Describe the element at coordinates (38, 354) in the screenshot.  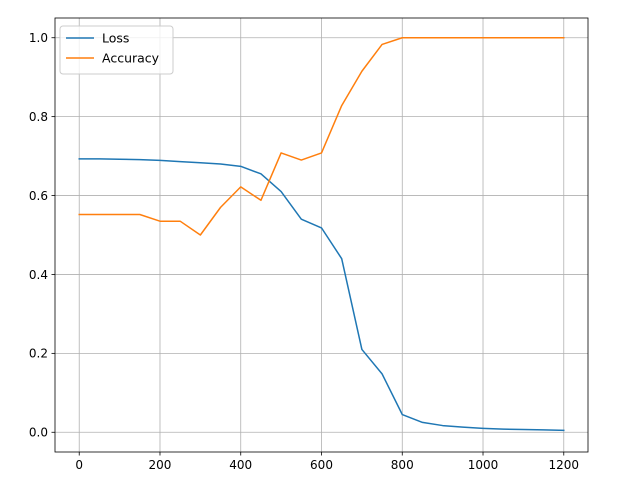
I see `y-tick-label: 0.2` at that location.